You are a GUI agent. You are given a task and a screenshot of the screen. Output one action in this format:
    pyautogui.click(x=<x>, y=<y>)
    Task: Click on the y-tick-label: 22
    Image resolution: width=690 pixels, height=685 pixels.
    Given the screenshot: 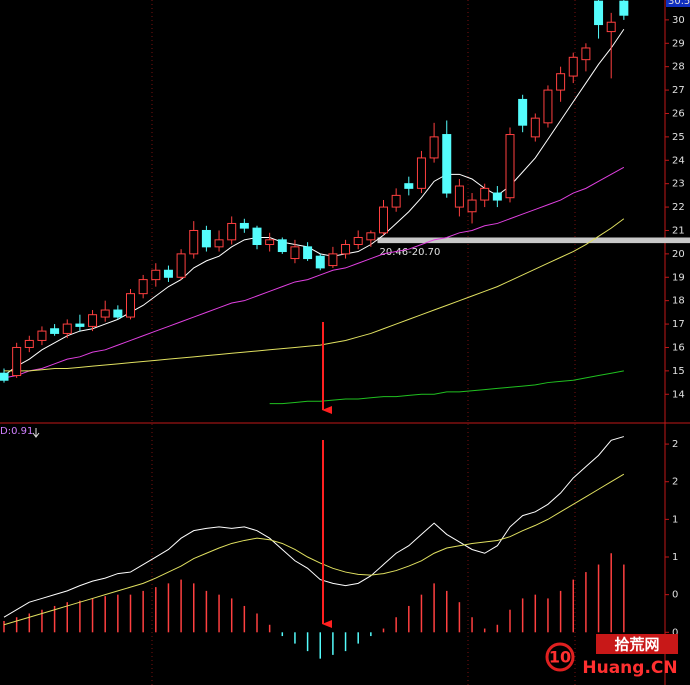 What is the action you would take?
    pyautogui.click(x=678, y=207)
    